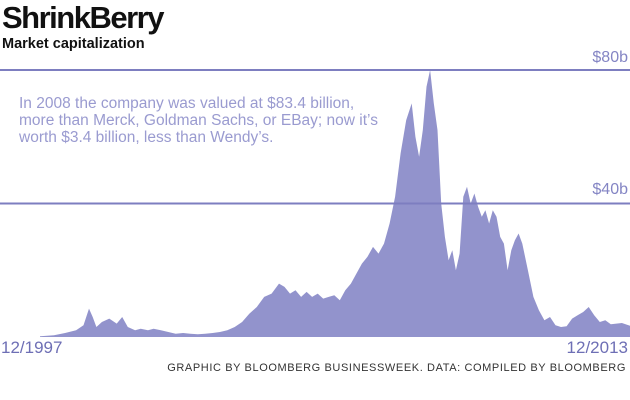  What do you see at coordinates (73, 44) in the screenshot?
I see `chart-subtitle: Market capitalization` at bounding box center [73, 44].